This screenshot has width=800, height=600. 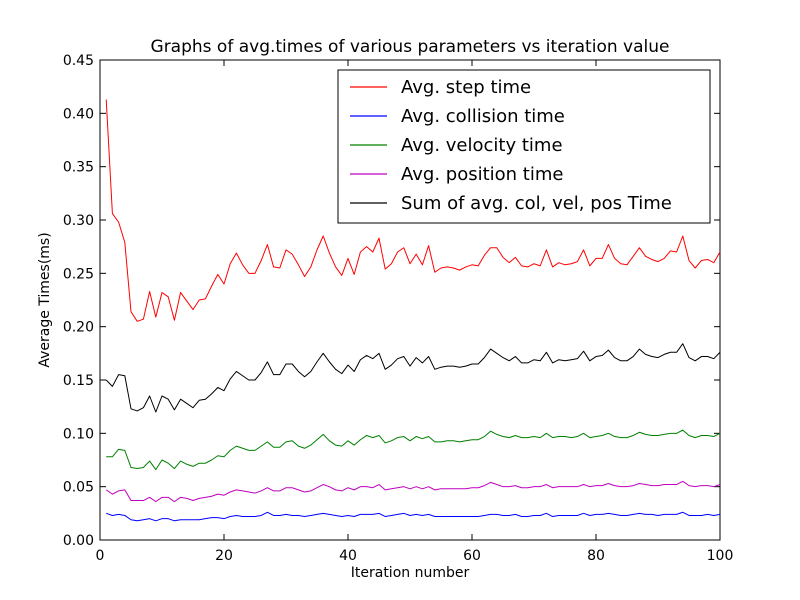 I want to click on legend-label: Avg. position time, so click(x=482, y=174).